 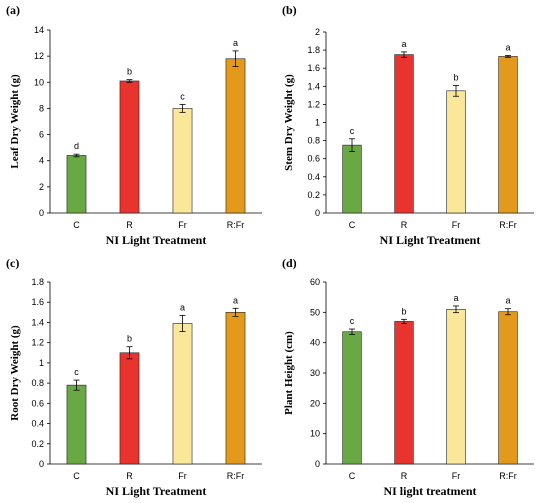 What do you see at coordinates (41, 108) in the screenshot?
I see `y-tick-label: 8` at bounding box center [41, 108].